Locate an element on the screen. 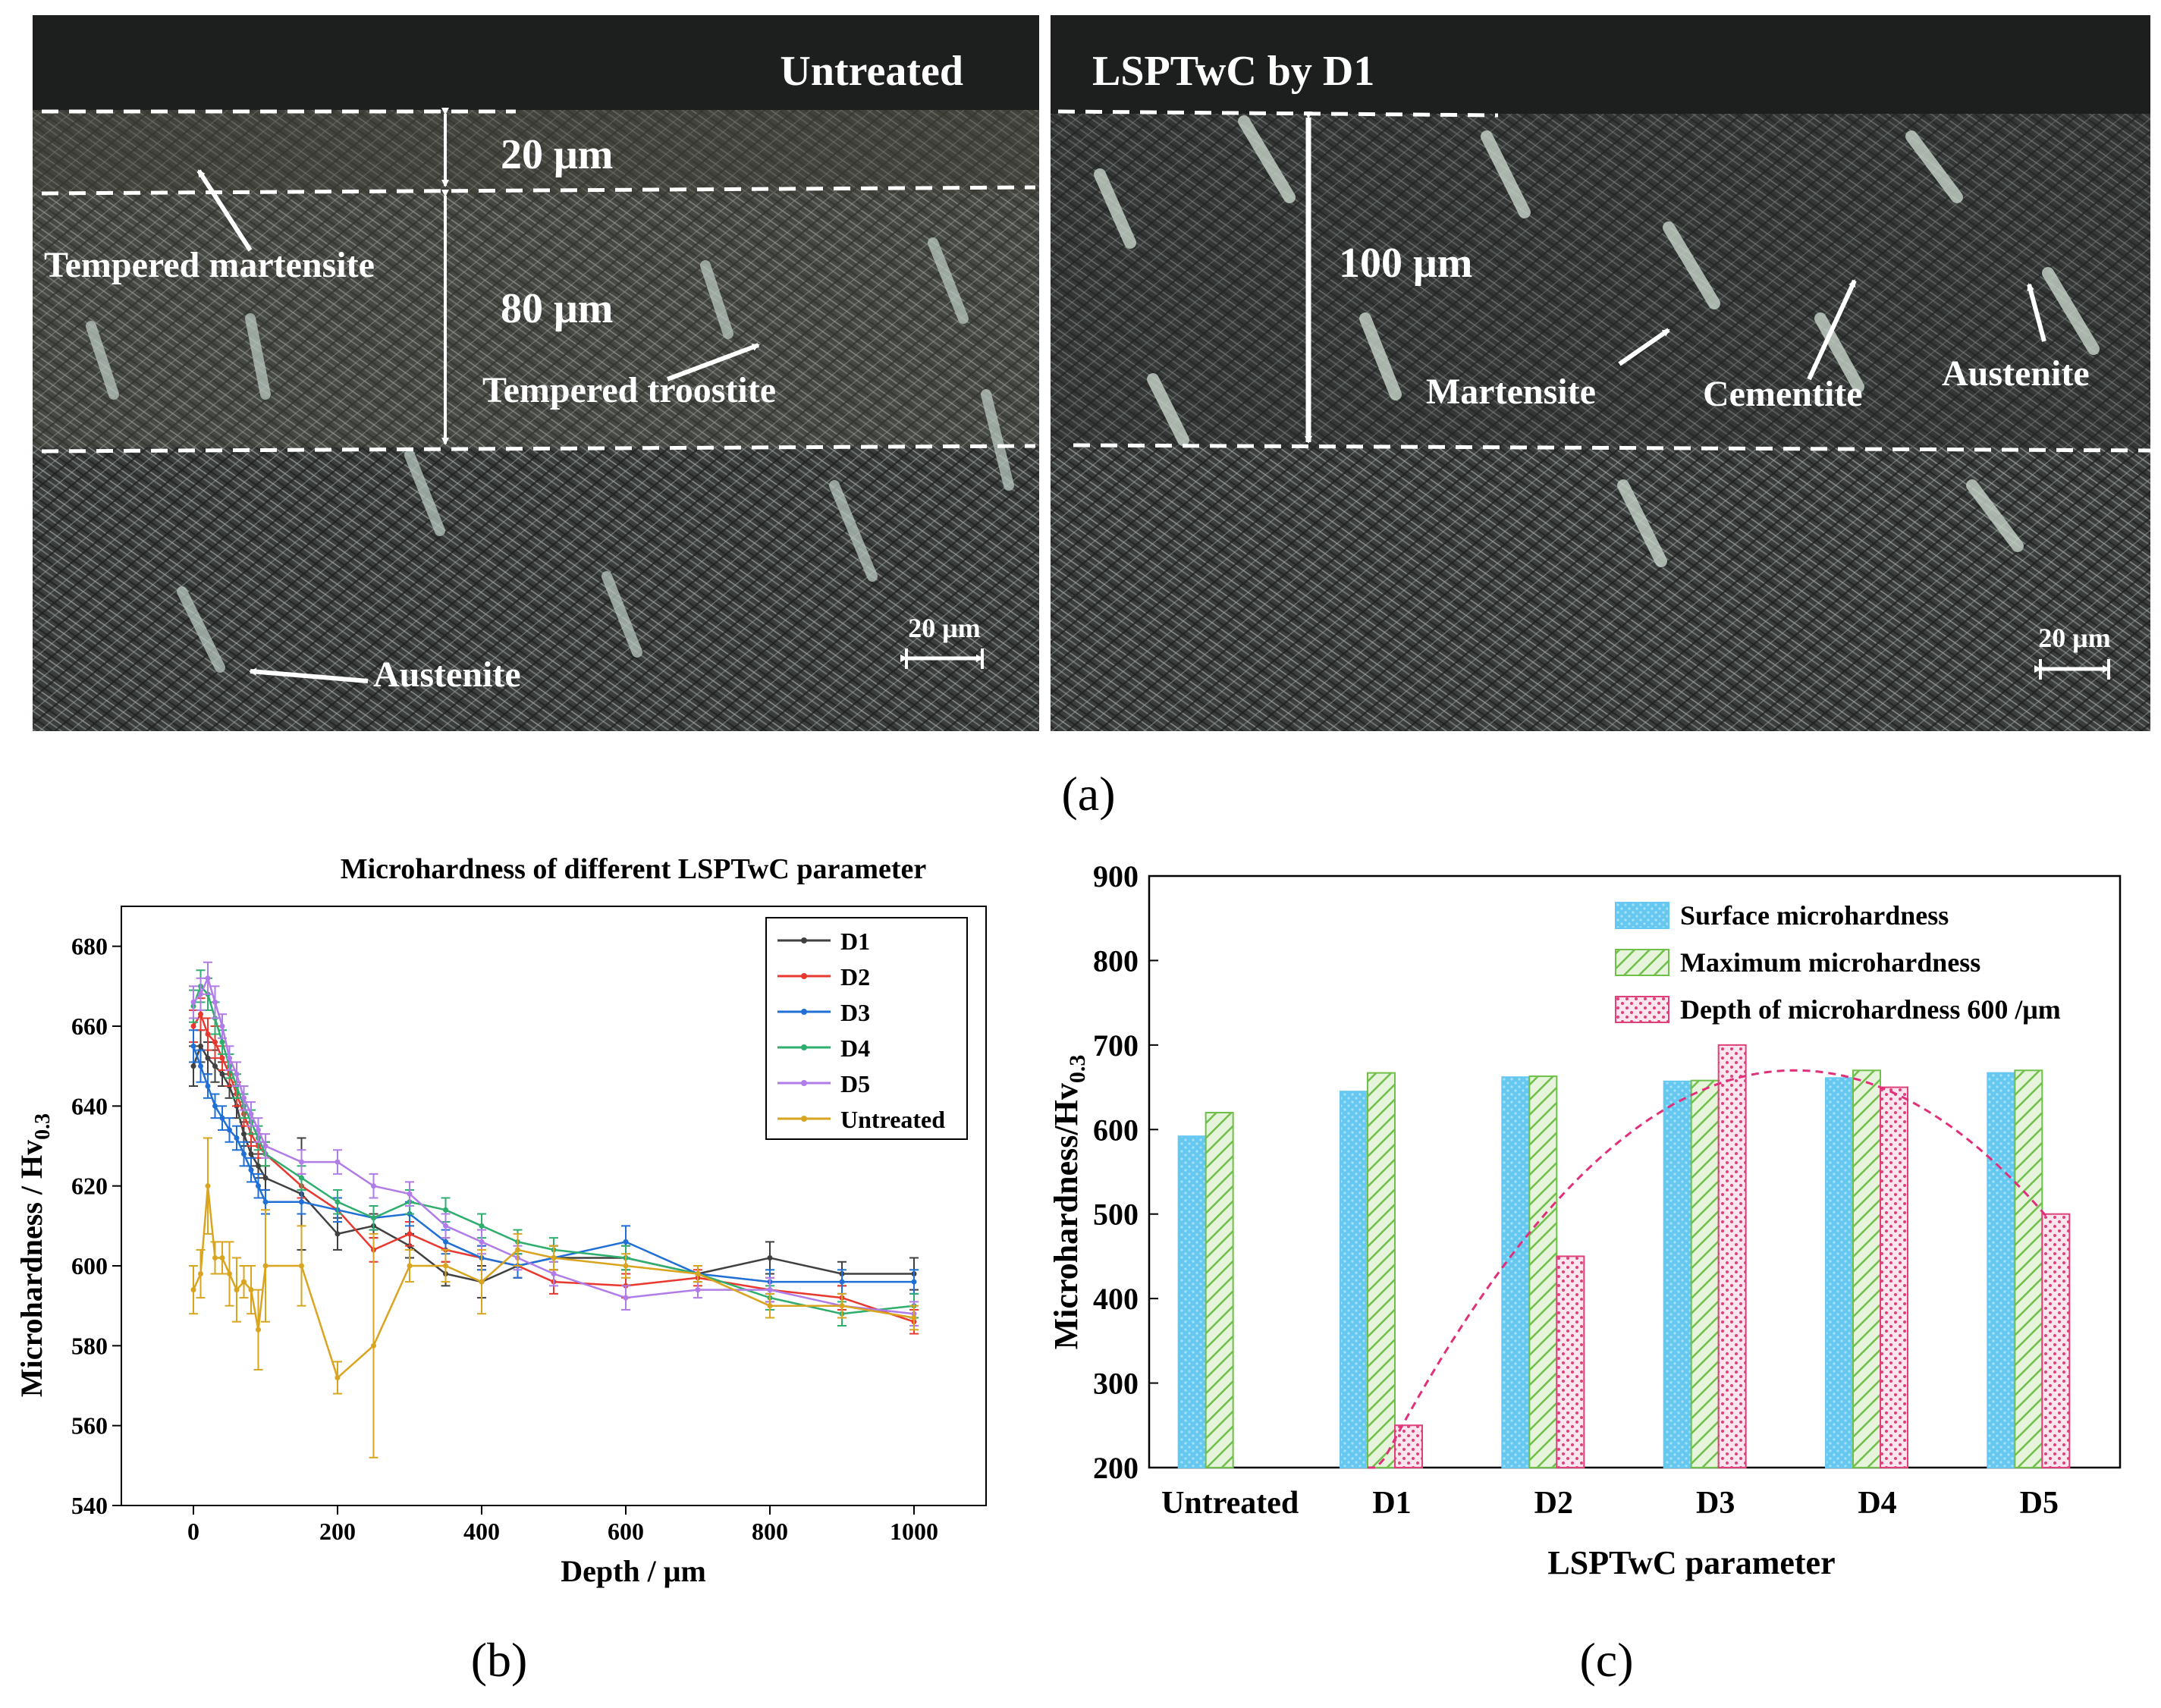 The height and width of the screenshot is (1708, 2161). scale-bar-left: 20 μm is located at coordinates (944, 628).